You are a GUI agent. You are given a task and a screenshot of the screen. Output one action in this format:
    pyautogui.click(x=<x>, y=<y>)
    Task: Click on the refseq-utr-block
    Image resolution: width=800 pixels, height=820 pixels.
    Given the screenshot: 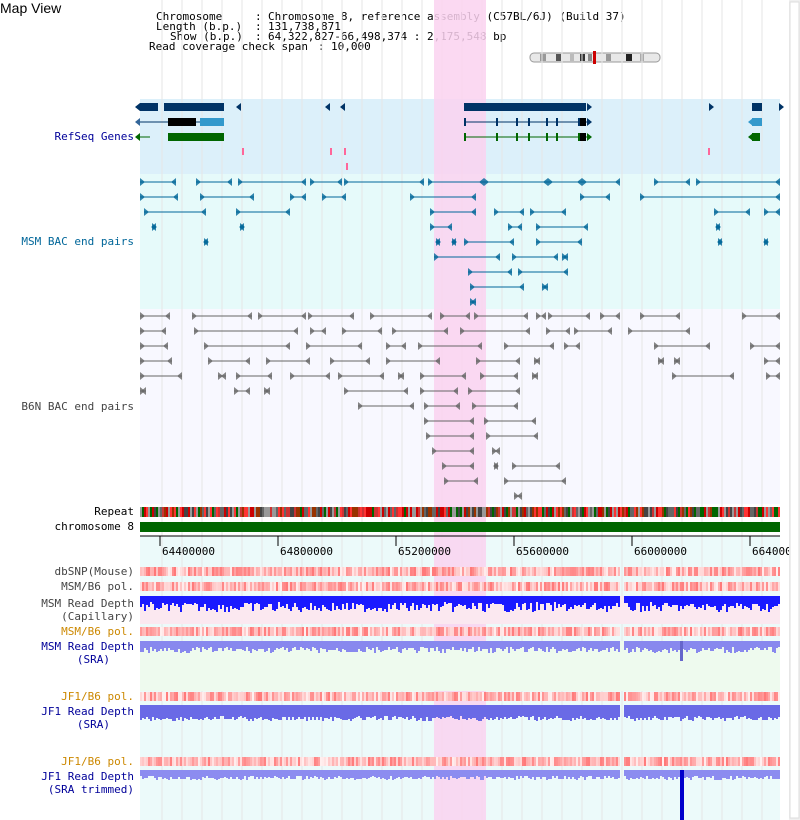 What is the action you would take?
    pyautogui.click(x=757, y=122)
    